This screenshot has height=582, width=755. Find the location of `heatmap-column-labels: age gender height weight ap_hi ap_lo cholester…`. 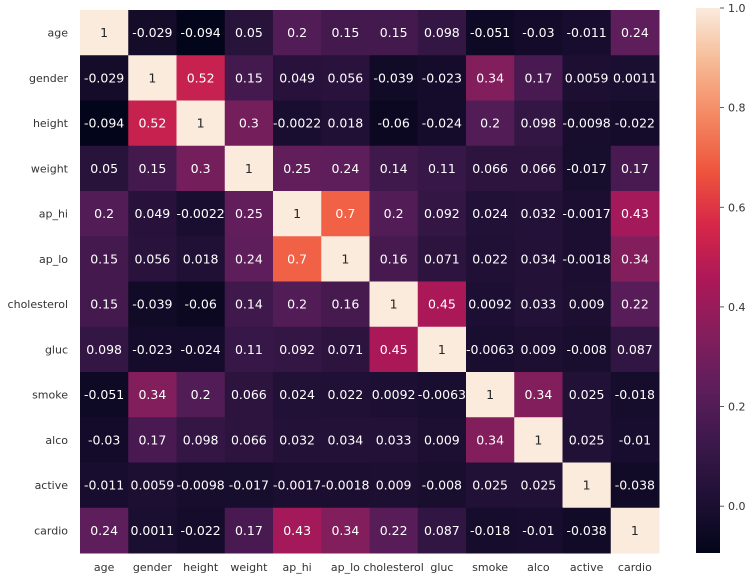

heatmap-column-labels: age gender height weight ap_hi ap_lo cholester… is located at coordinates (373, 567).